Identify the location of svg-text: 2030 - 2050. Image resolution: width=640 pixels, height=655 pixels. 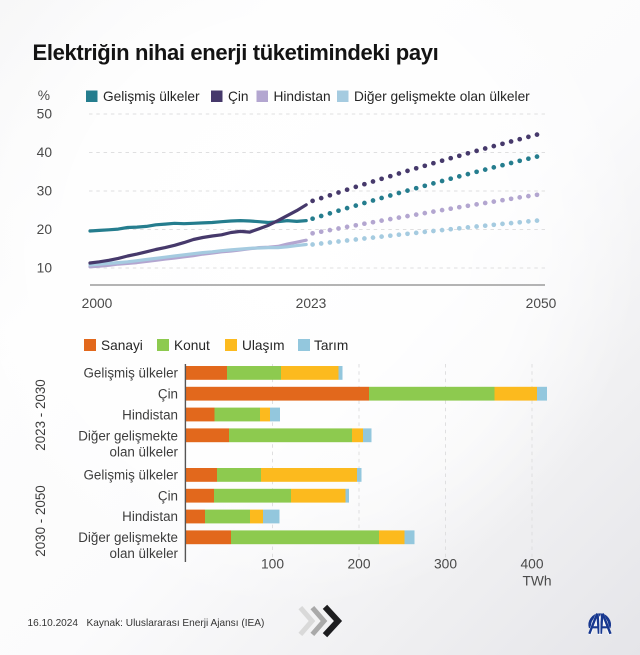
(40, 520).